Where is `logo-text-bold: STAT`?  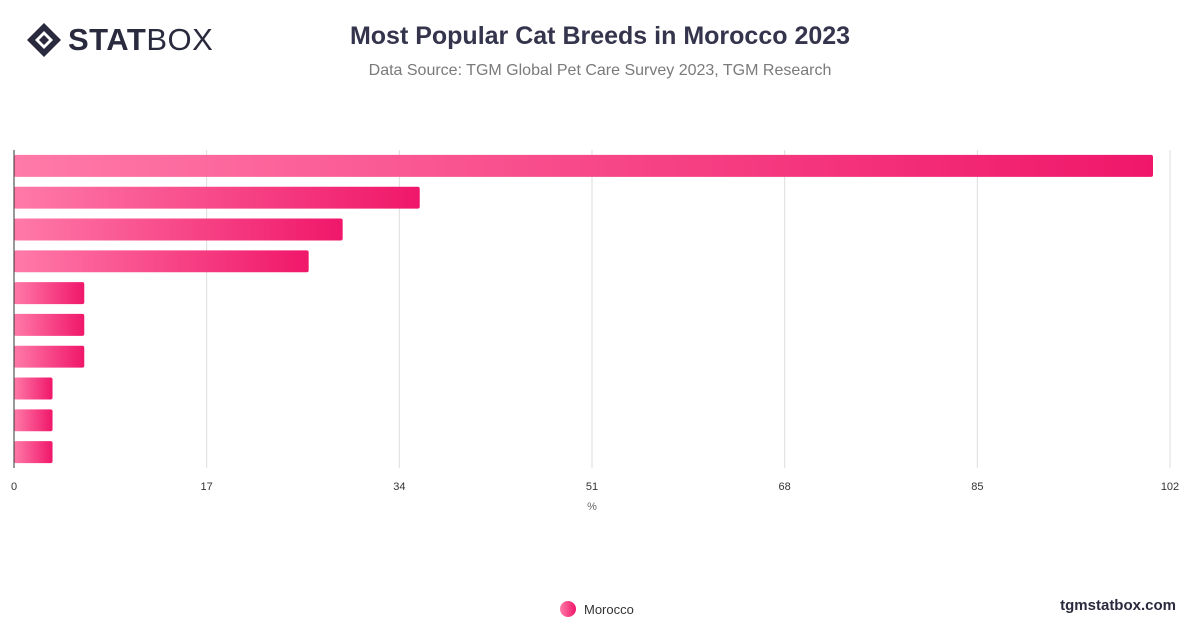
logo-text-bold: STAT is located at coordinates (107, 39).